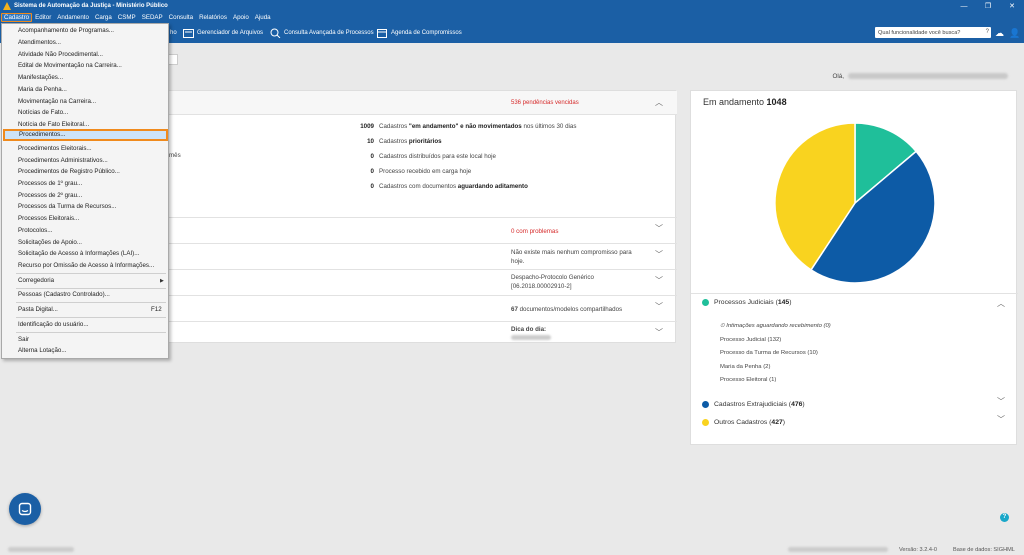 This screenshot has height=555, width=1024. What do you see at coordinates (73, 17) in the screenshot?
I see `menu-andamento: Andamento` at bounding box center [73, 17].